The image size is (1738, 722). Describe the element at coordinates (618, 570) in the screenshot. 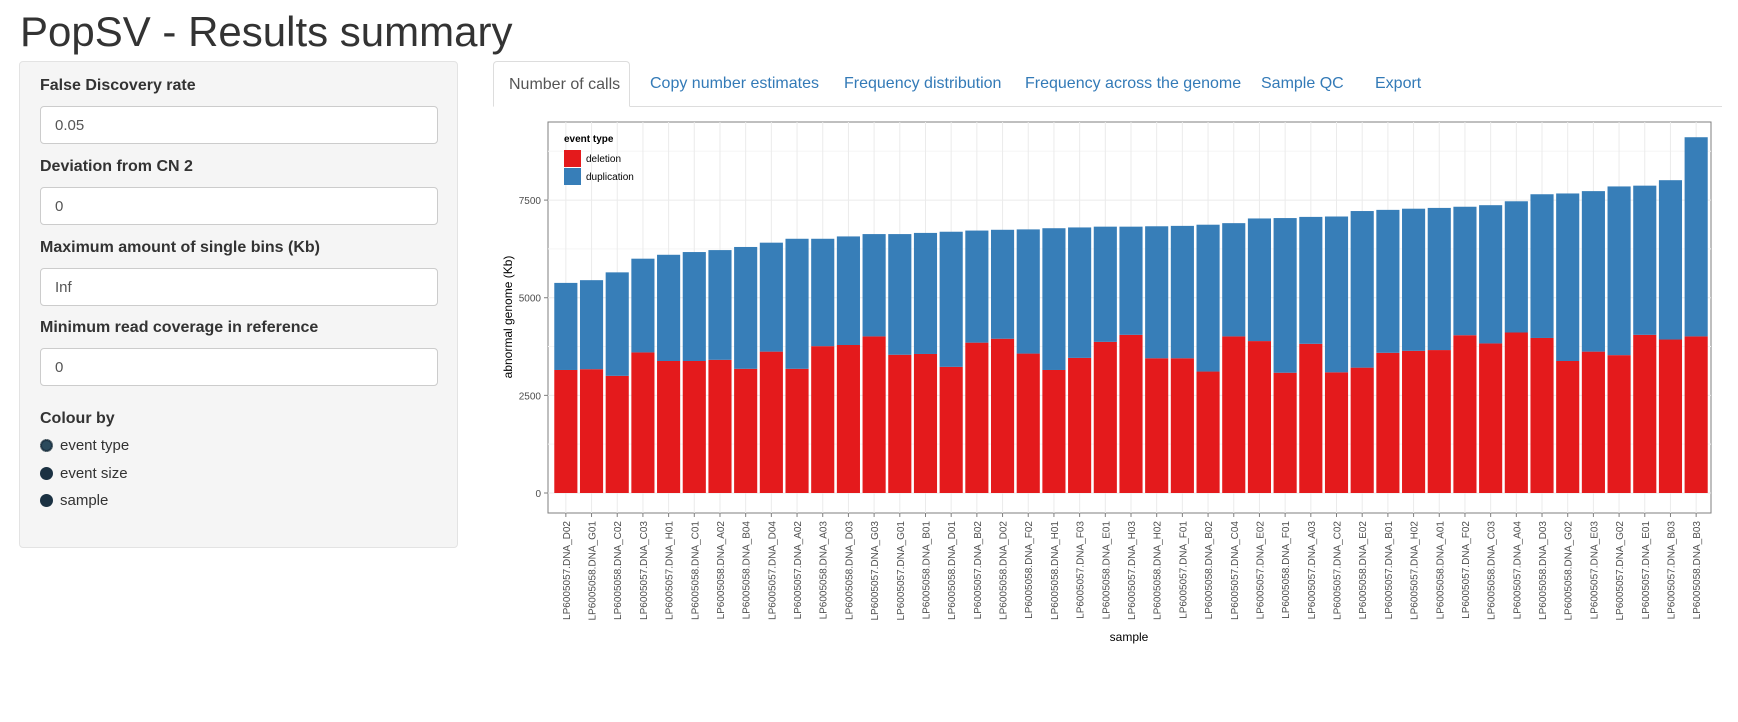

I see `x-tick-label: LP6005058.DNA_C02` at that location.